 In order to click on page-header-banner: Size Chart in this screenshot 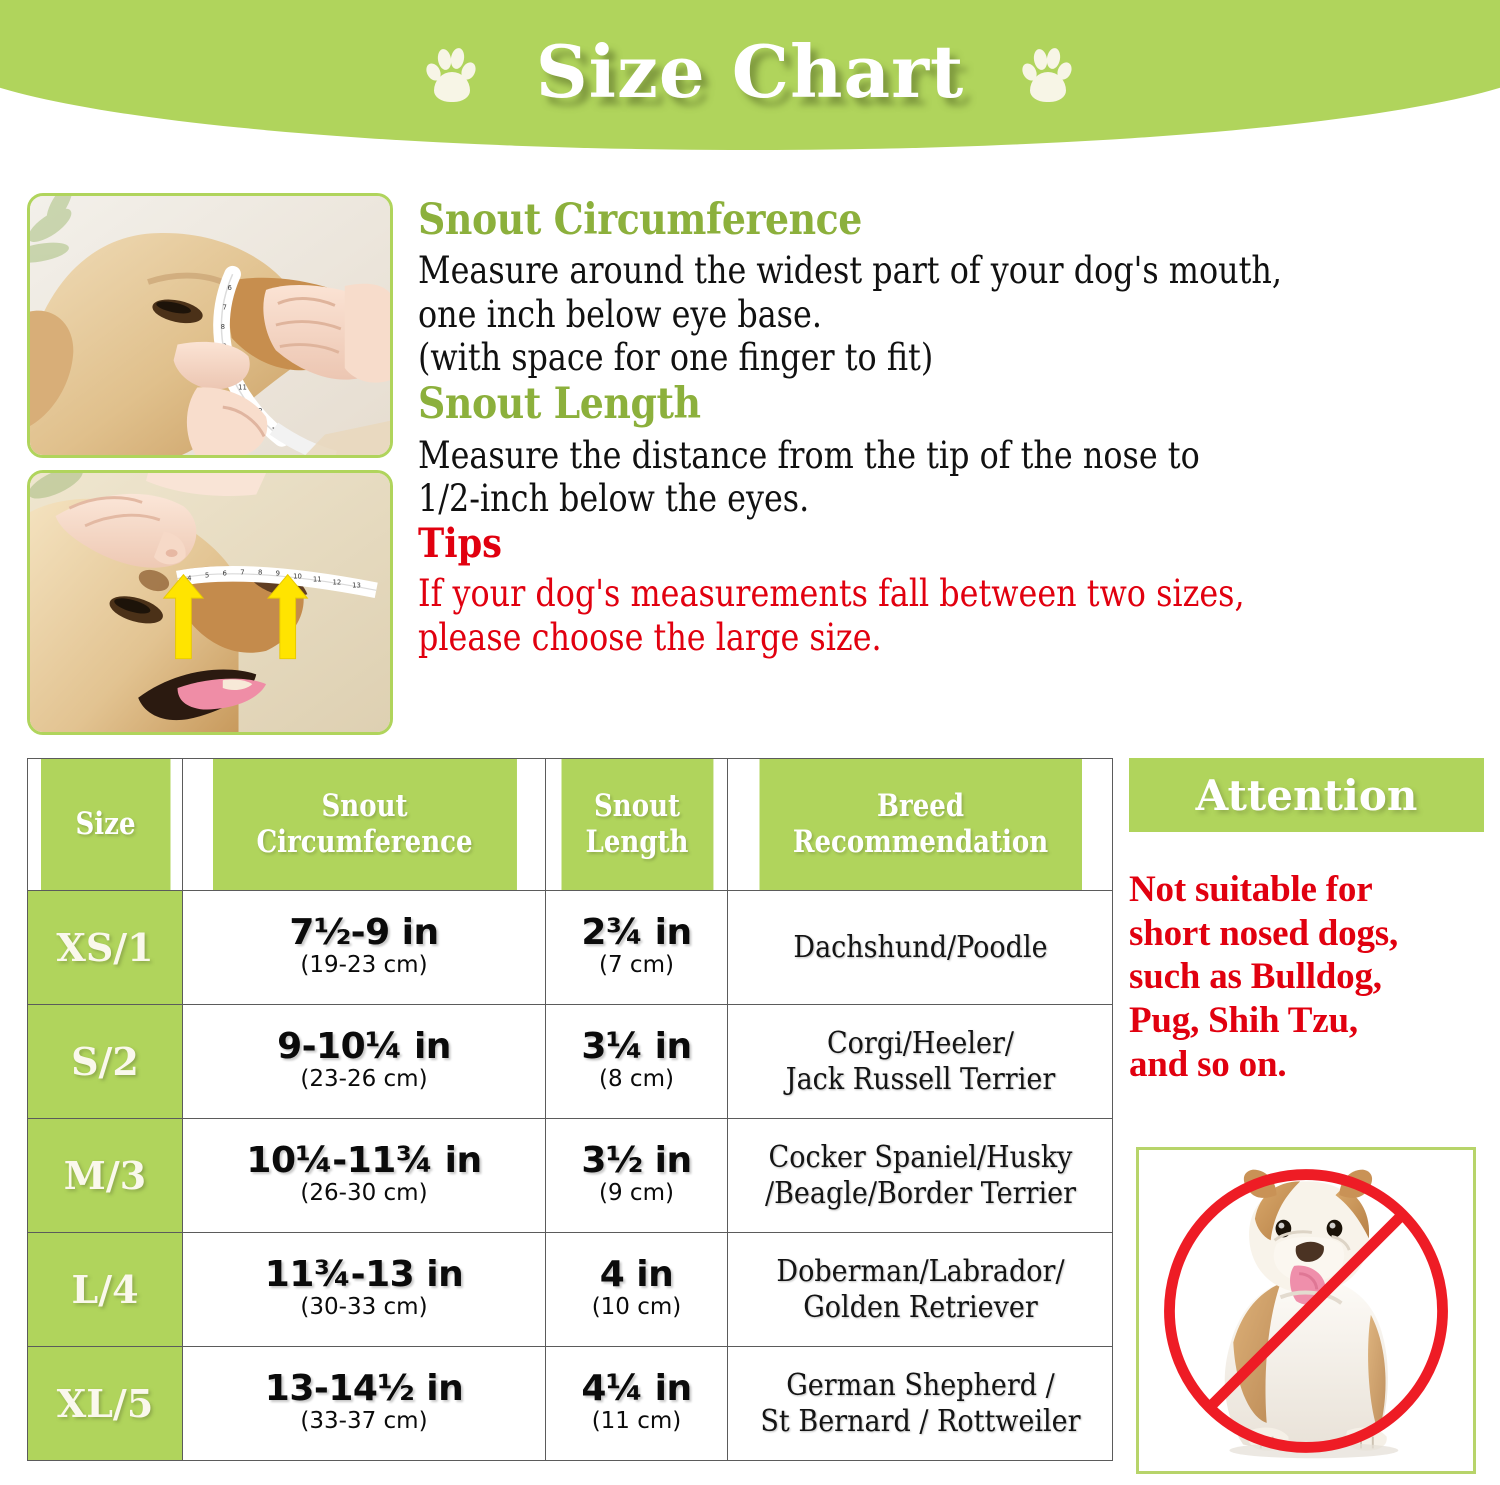, I will do `click(750, 75)`.